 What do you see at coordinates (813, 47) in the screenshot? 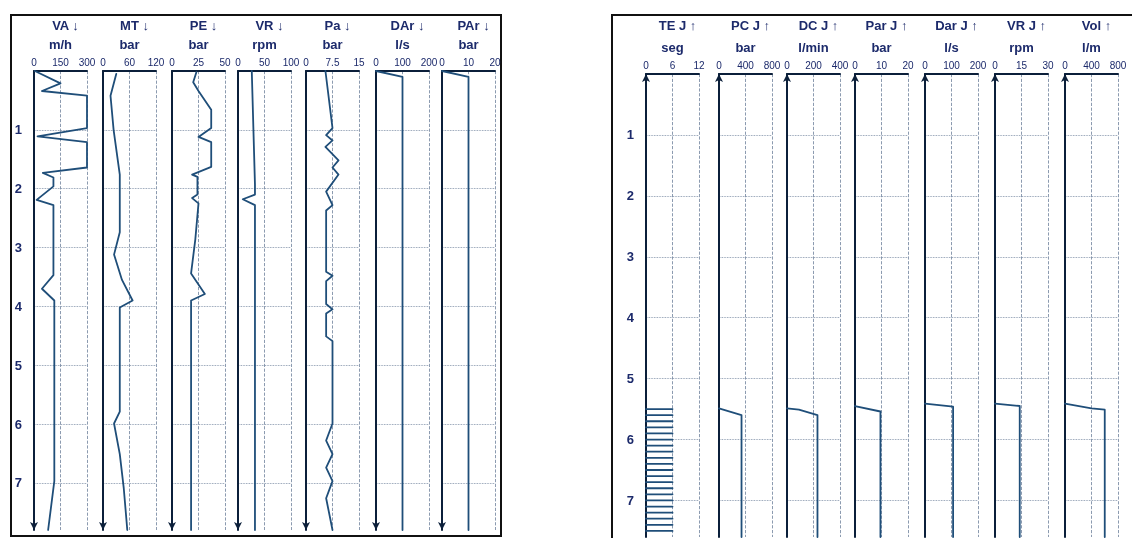
I see `x-axis-title: l/min` at bounding box center [813, 47].